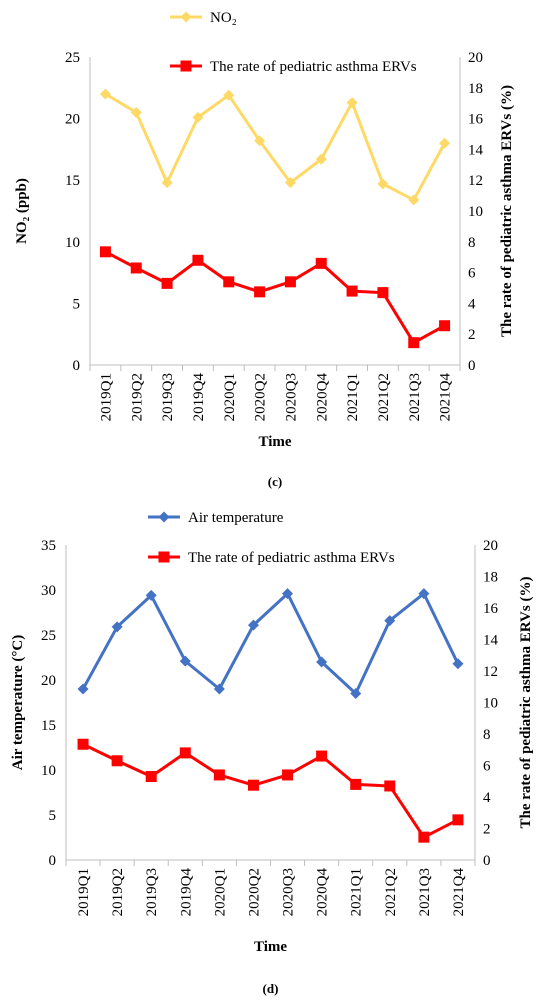 The image size is (550, 1007). Describe the element at coordinates (48, 591) in the screenshot. I see `y-tick-label-left: 30` at that location.